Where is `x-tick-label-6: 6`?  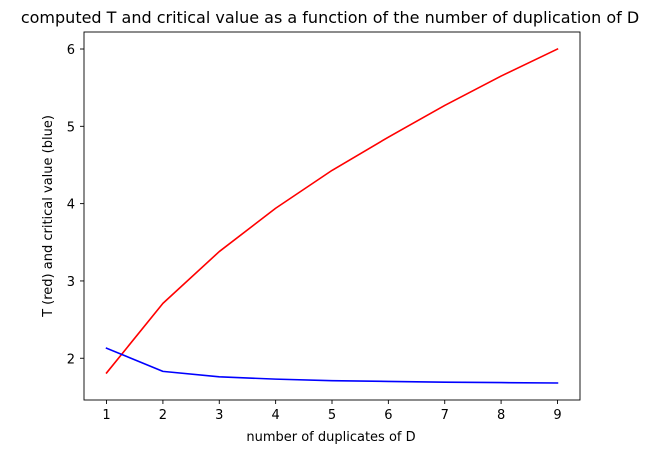 x-tick-label-6: 6 is located at coordinates (388, 415).